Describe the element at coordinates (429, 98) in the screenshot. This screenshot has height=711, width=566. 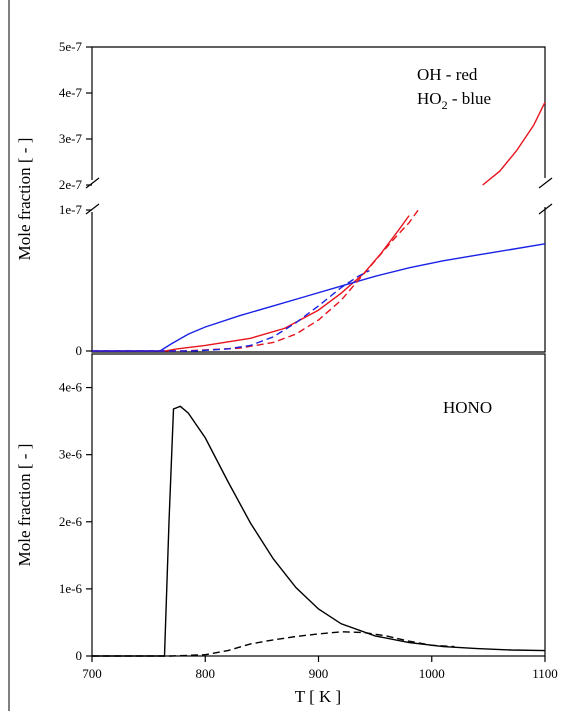
I see `legend-ho2-main: HO` at that location.